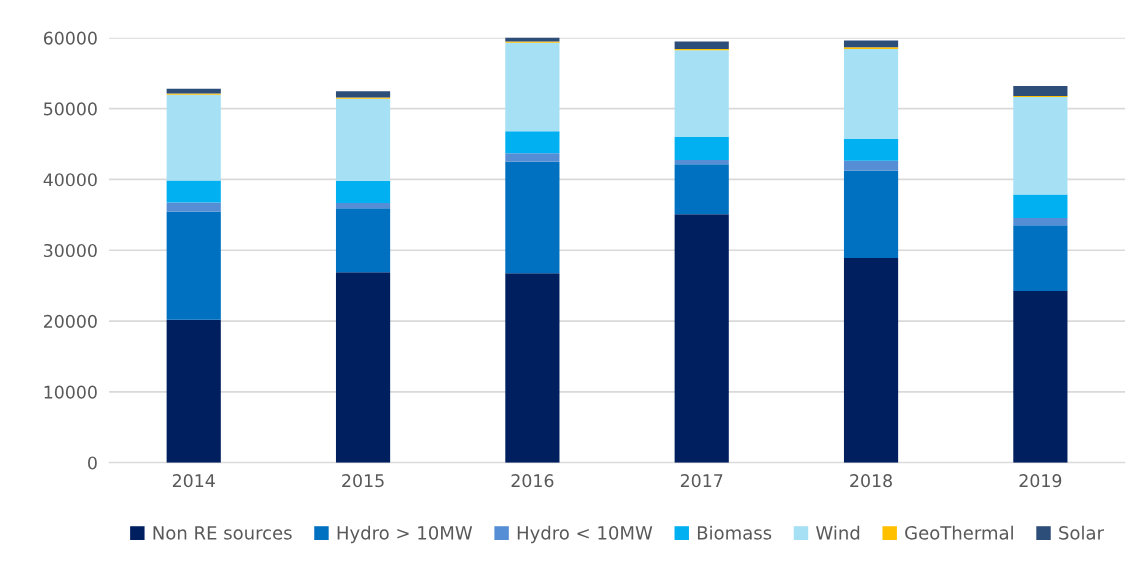 Image resolution: width=1148 pixels, height=582 pixels. Describe the element at coordinates (734, 532) in the screenshot. I see `legend-label: Biomass` at that location.